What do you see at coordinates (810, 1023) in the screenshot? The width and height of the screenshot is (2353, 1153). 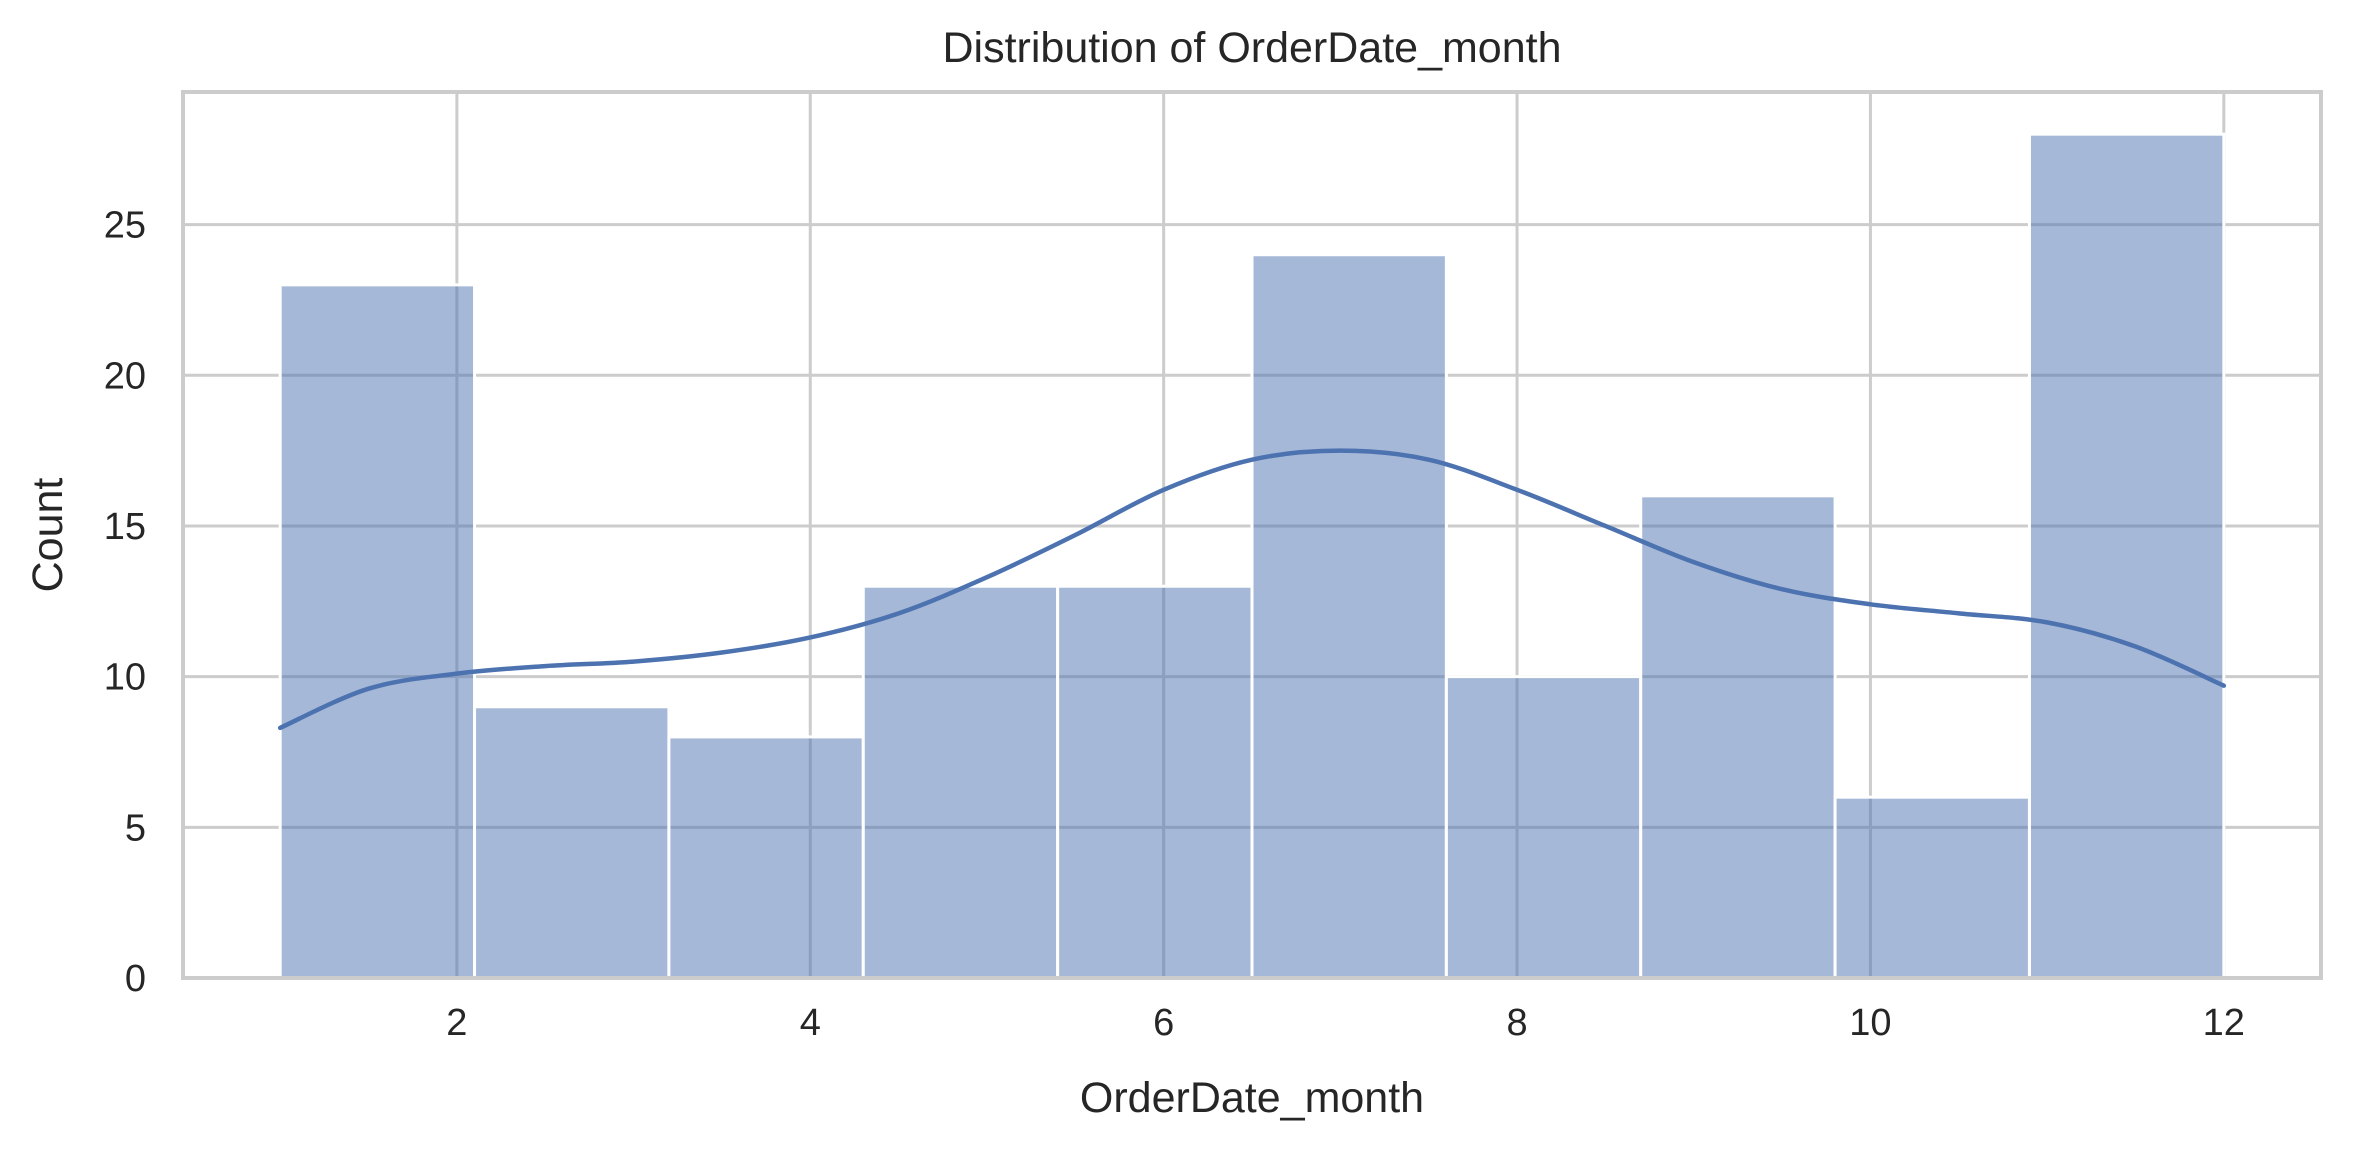 I see `x-tick-label: 4` at bounding box center [810, 1023].